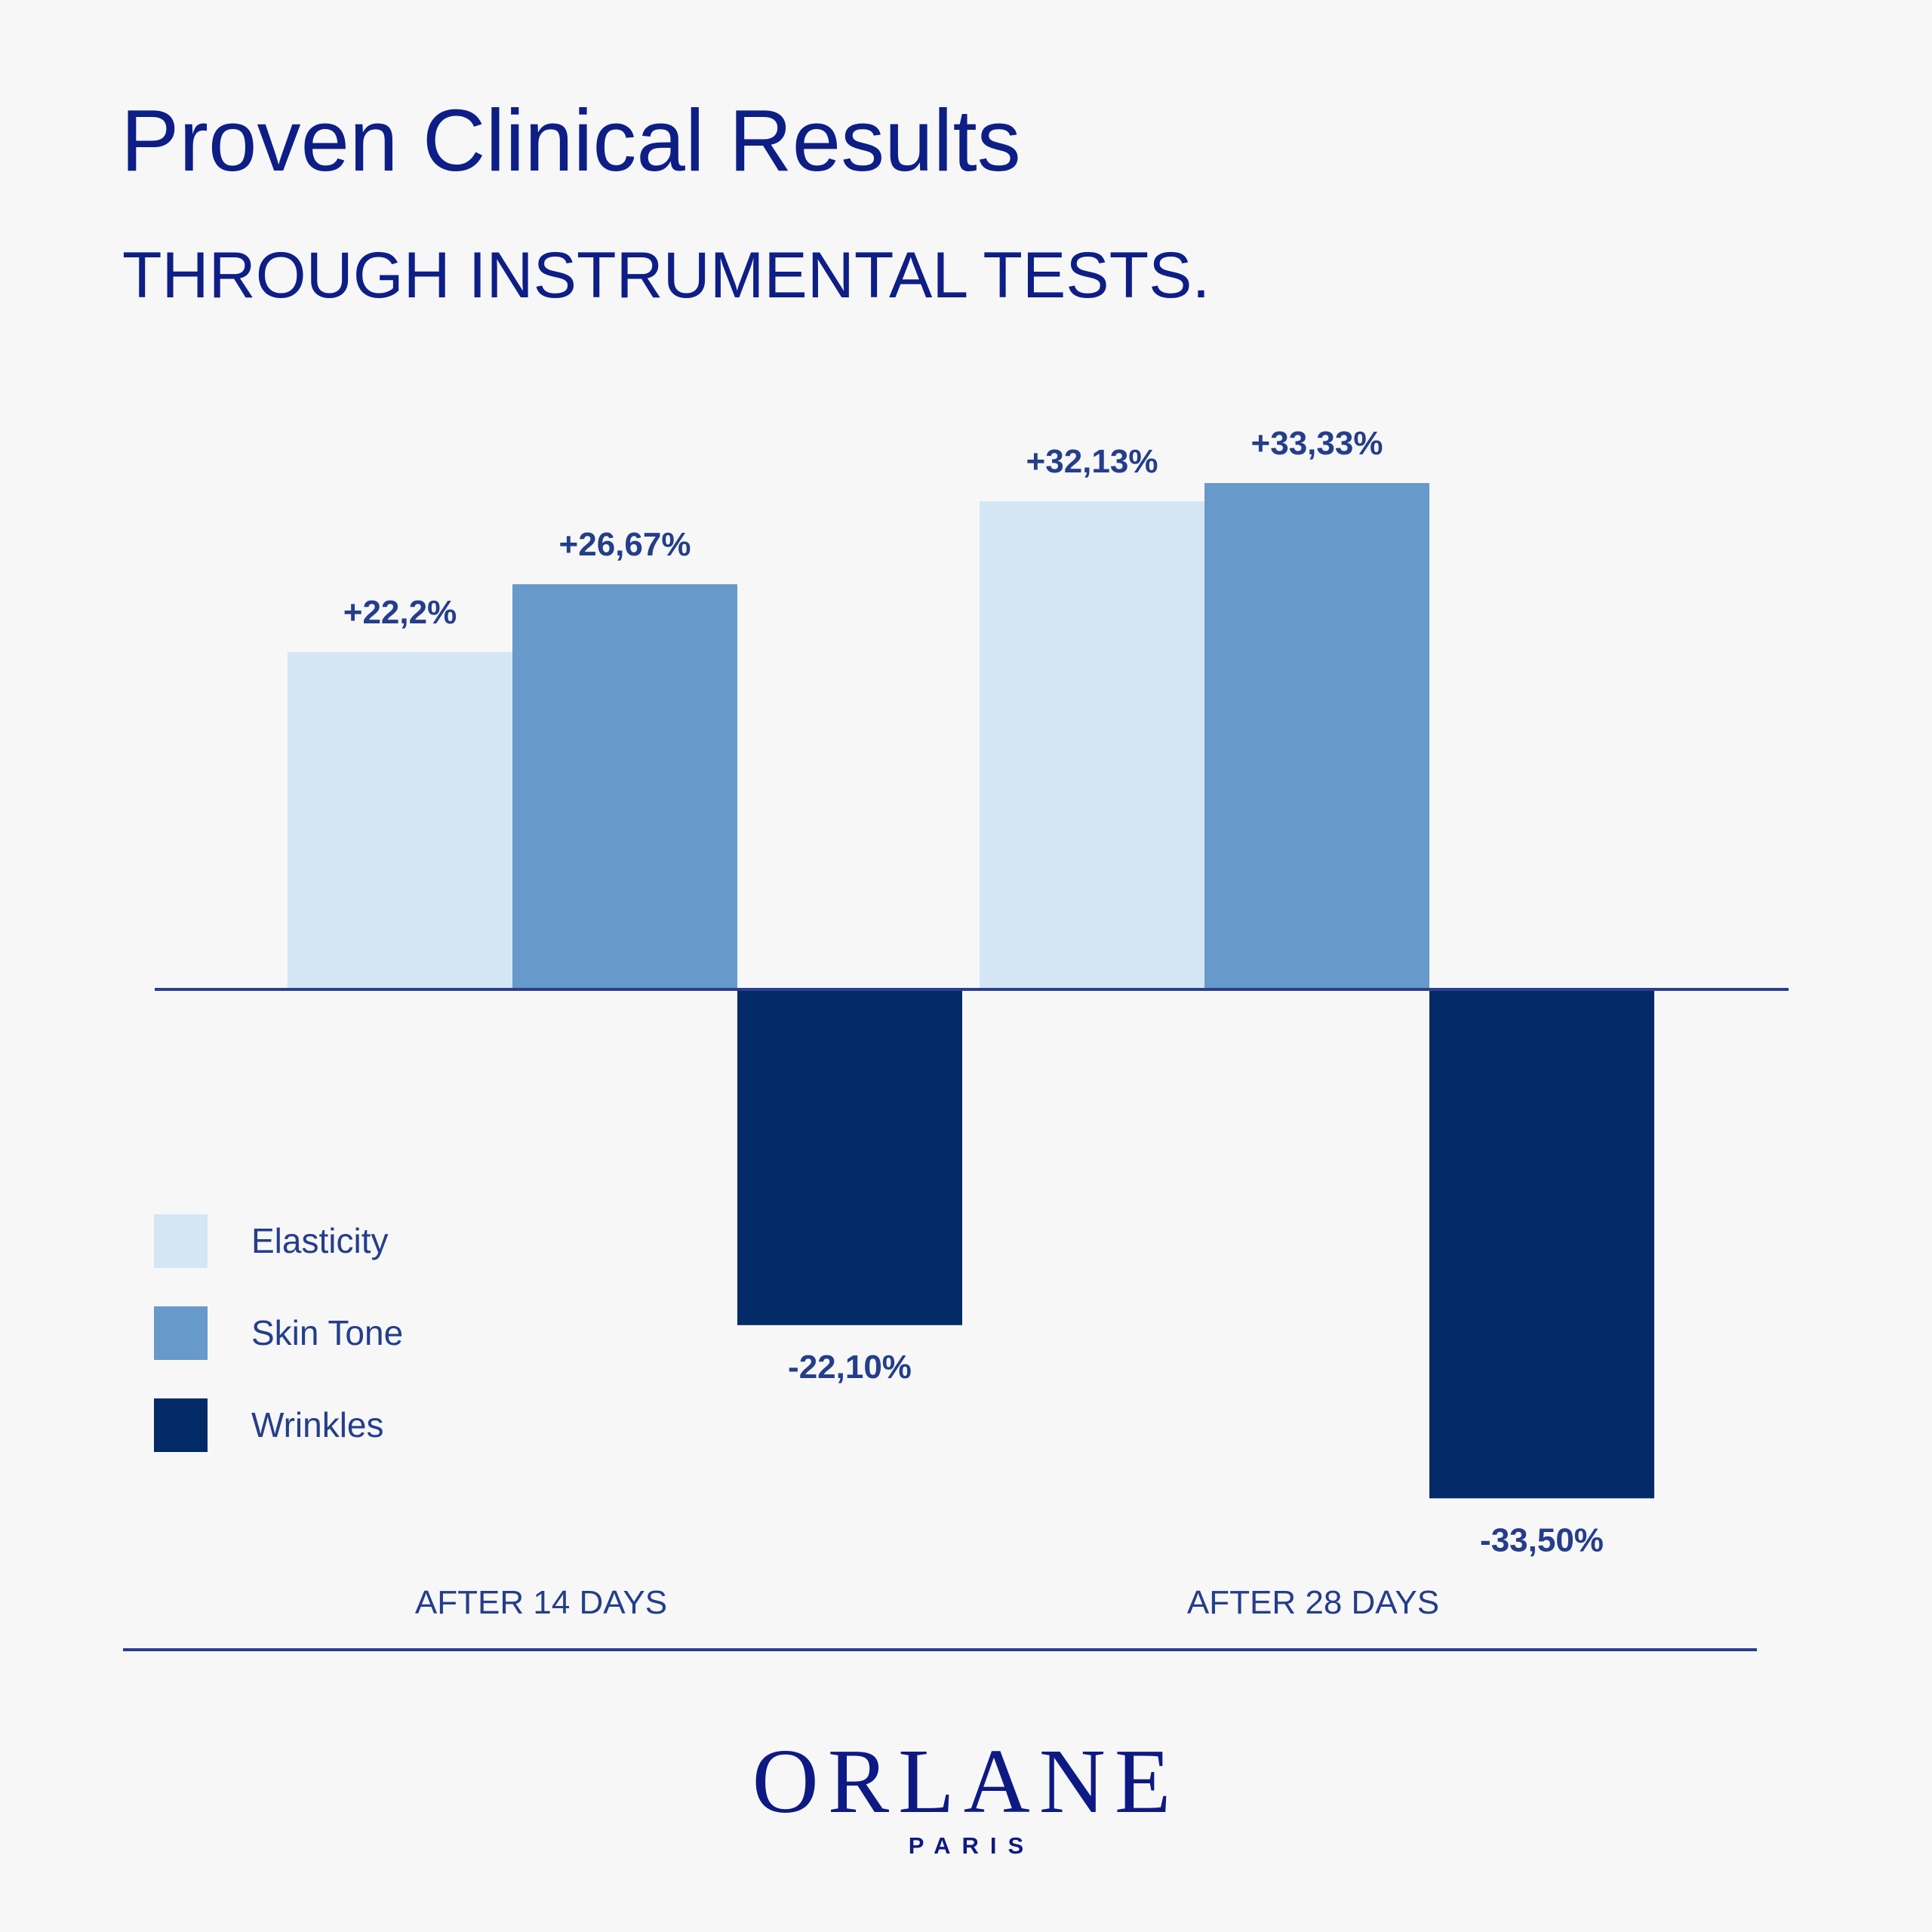  Describe the element at coordinates (1317, 443) in the screenshot. I see `data-label-skin-tone-after-28-days: +33,33%` at that location.